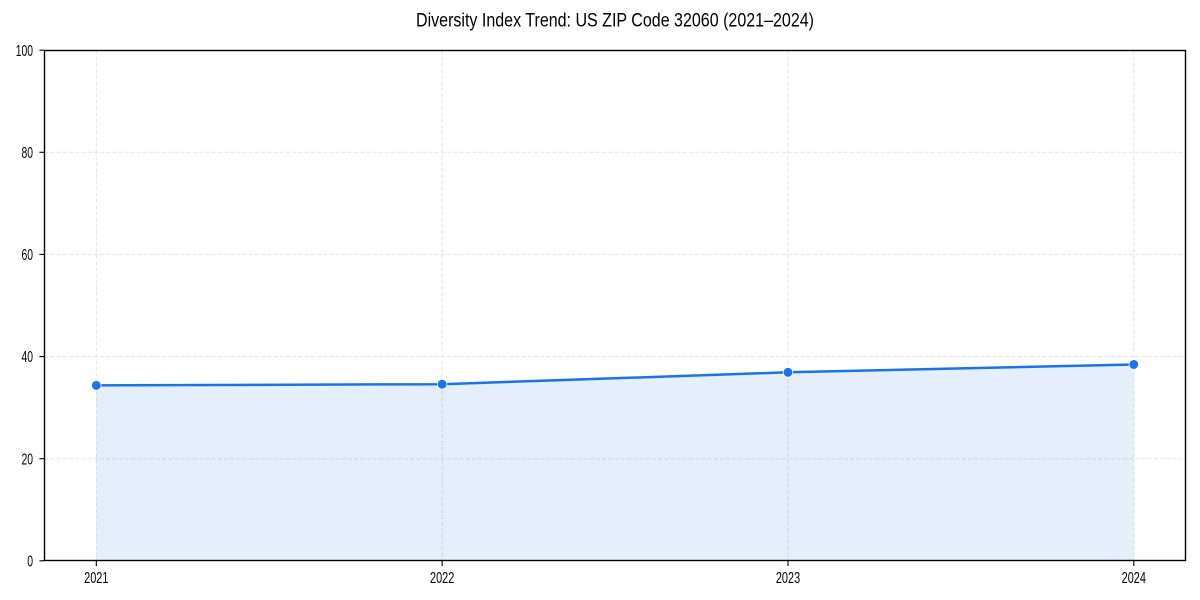 This screenshot has width=1200, height=600. What do you see at coordinates (442, 578) in the screenshot?
I see `svg-text: 2022` at bounding box center [442, 578].